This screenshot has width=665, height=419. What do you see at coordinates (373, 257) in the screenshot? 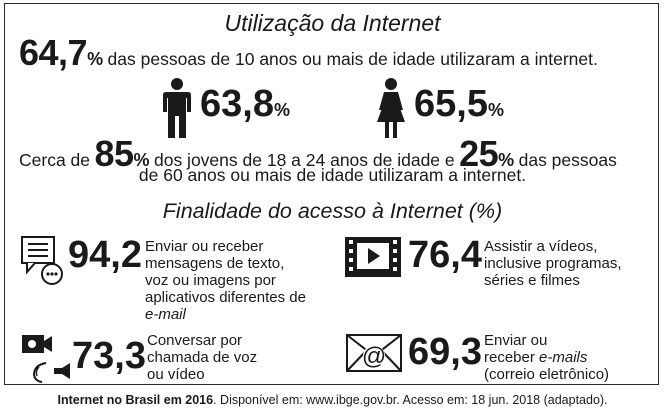
I see `video-player-icon` at bounding box center [373, 257].